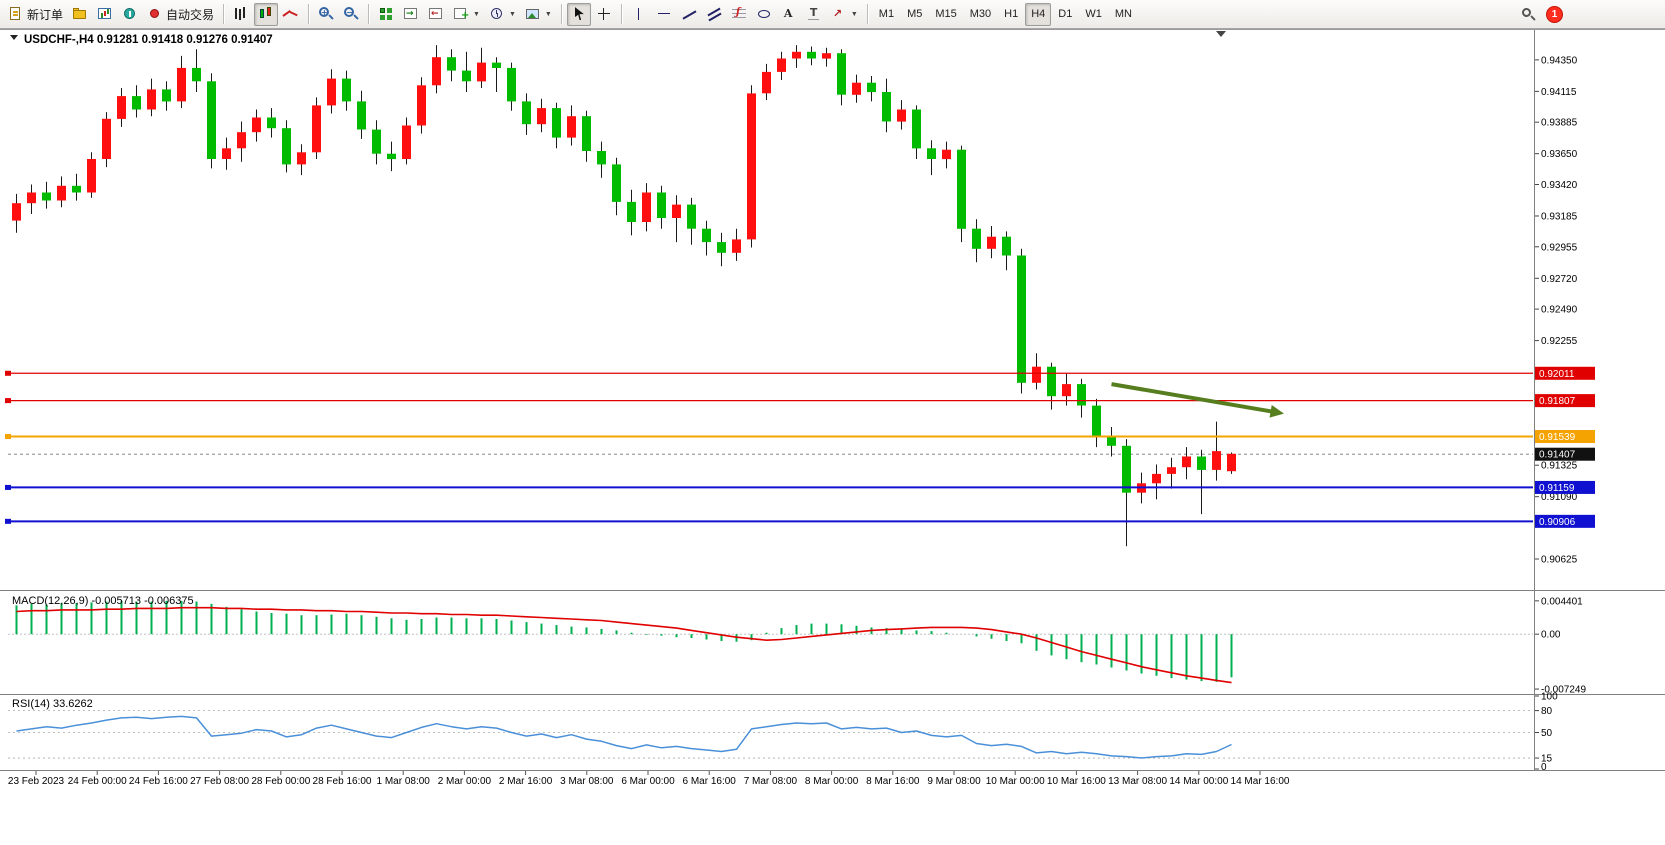  I want to click on tile-windows-button, so click(386, 14).